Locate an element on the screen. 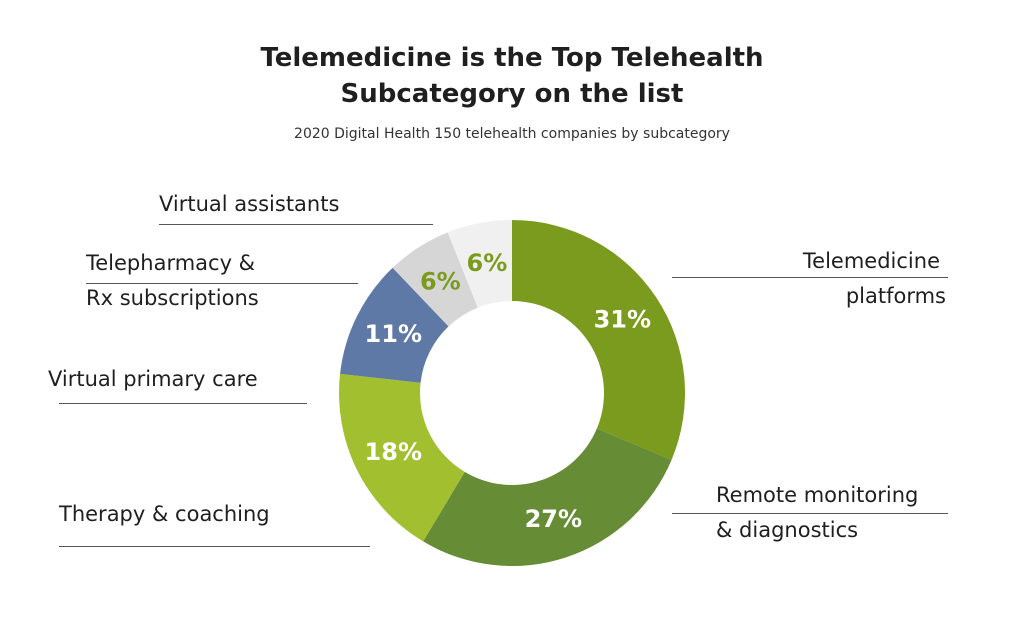 This screenshot has height=628, width=1024. leader-line-telepharmacy is located at coordinates (222, 283).